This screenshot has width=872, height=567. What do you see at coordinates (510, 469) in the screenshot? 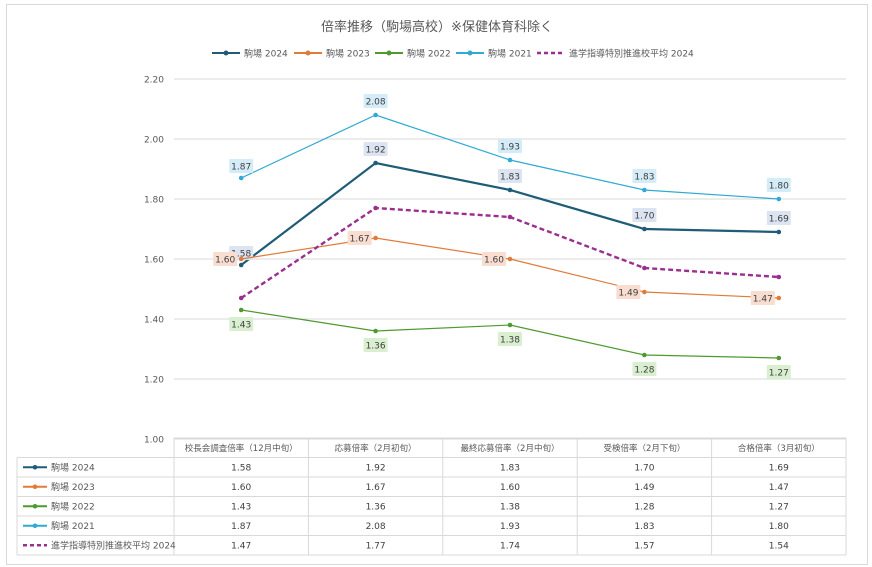
I see `table-cell: 1.83` at bounding box center [510, 469].